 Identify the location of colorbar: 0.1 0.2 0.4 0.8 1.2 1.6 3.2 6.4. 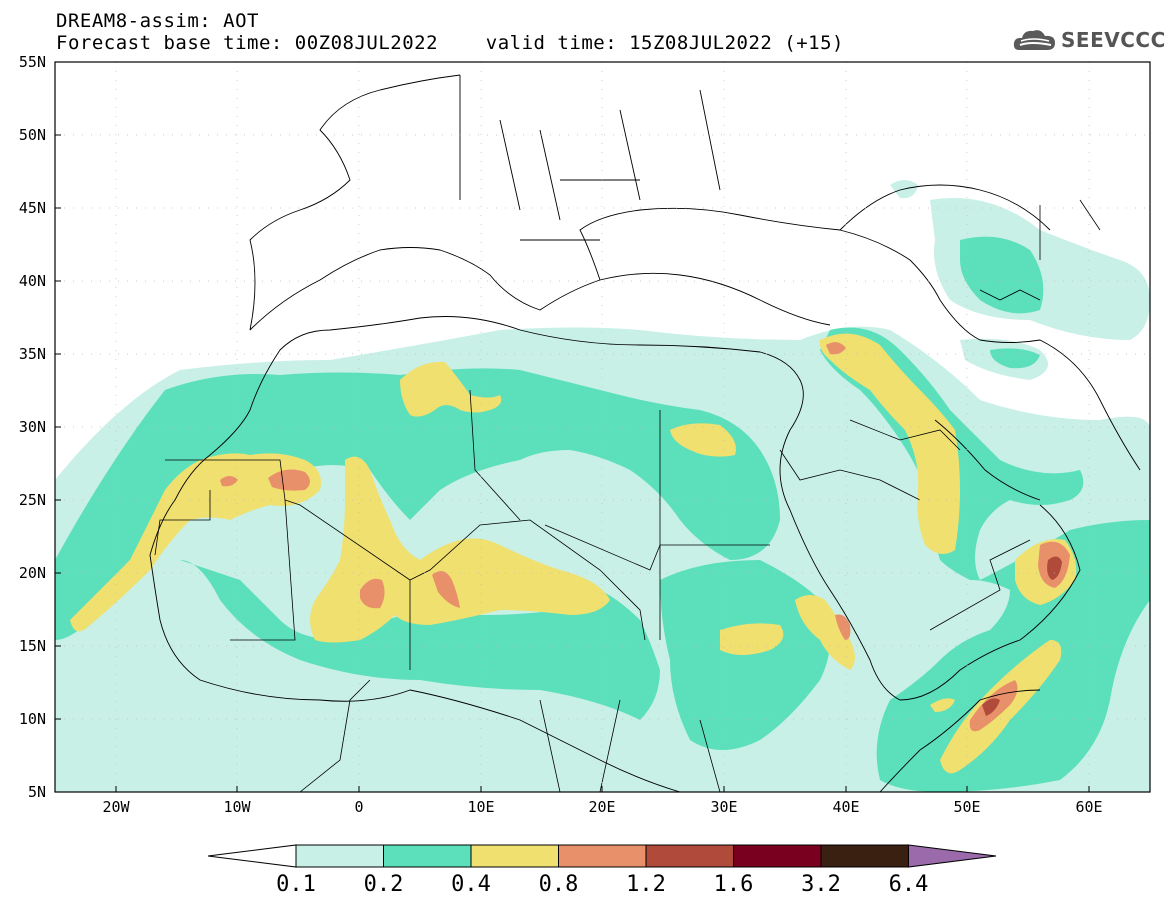
(602, 870).